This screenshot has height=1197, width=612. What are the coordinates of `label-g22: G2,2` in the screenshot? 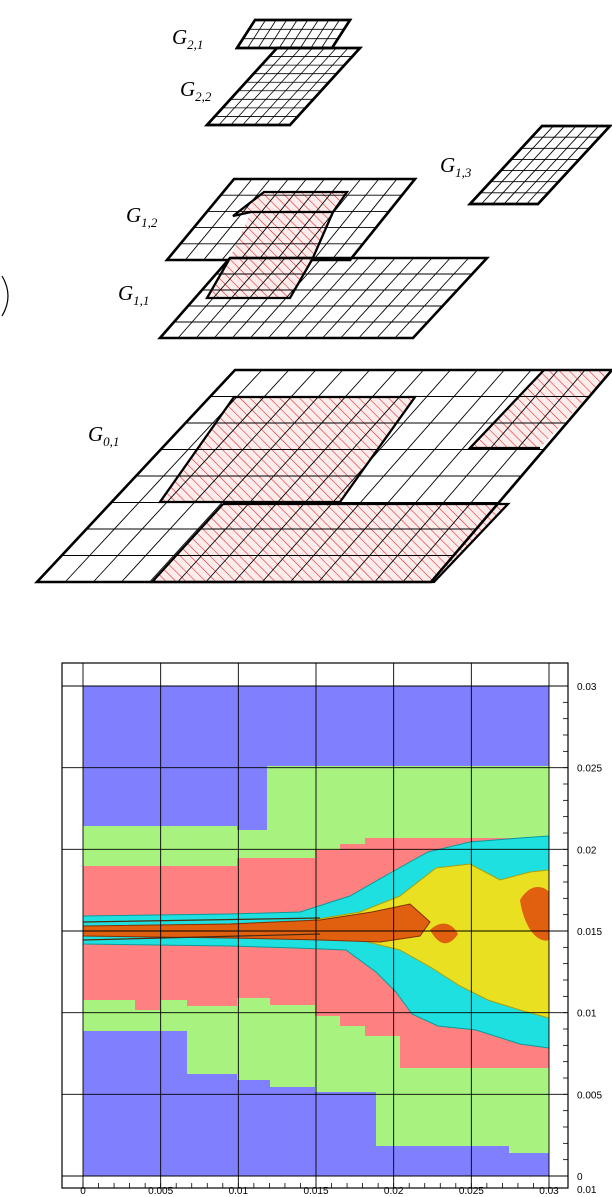 It's located at (196, 90).